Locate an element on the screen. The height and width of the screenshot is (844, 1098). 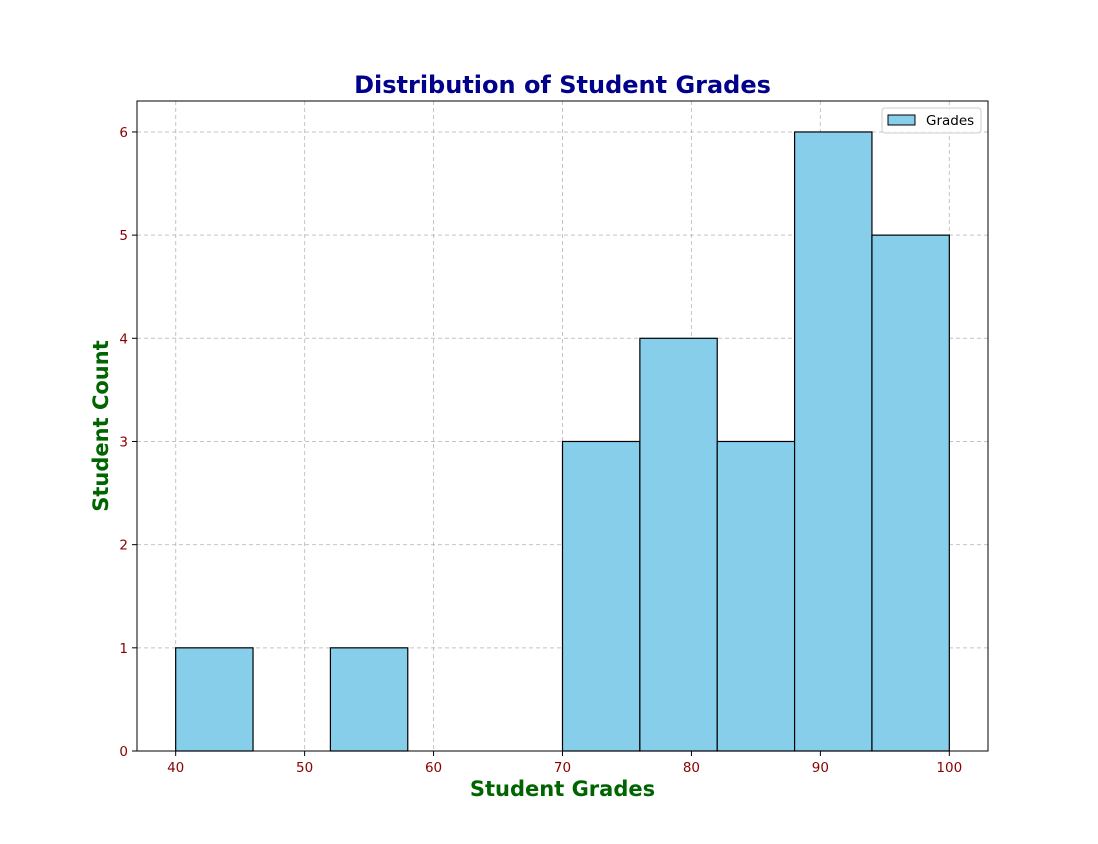
x-axis-label: Student Grades is located at coordinates (562, 789).